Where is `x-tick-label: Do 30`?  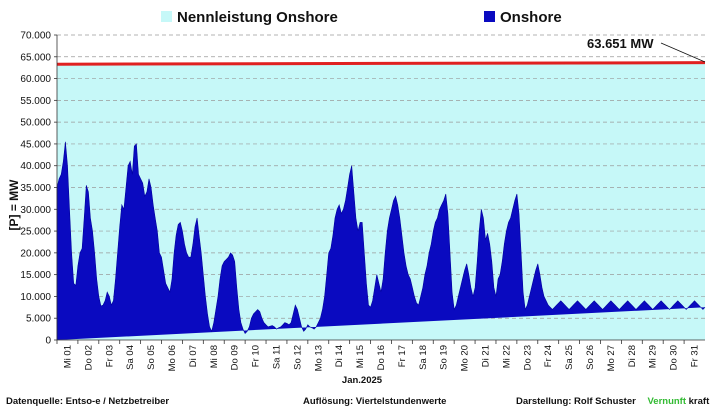 x-tick-label: Do 30 is located at coordinates (674, 357).